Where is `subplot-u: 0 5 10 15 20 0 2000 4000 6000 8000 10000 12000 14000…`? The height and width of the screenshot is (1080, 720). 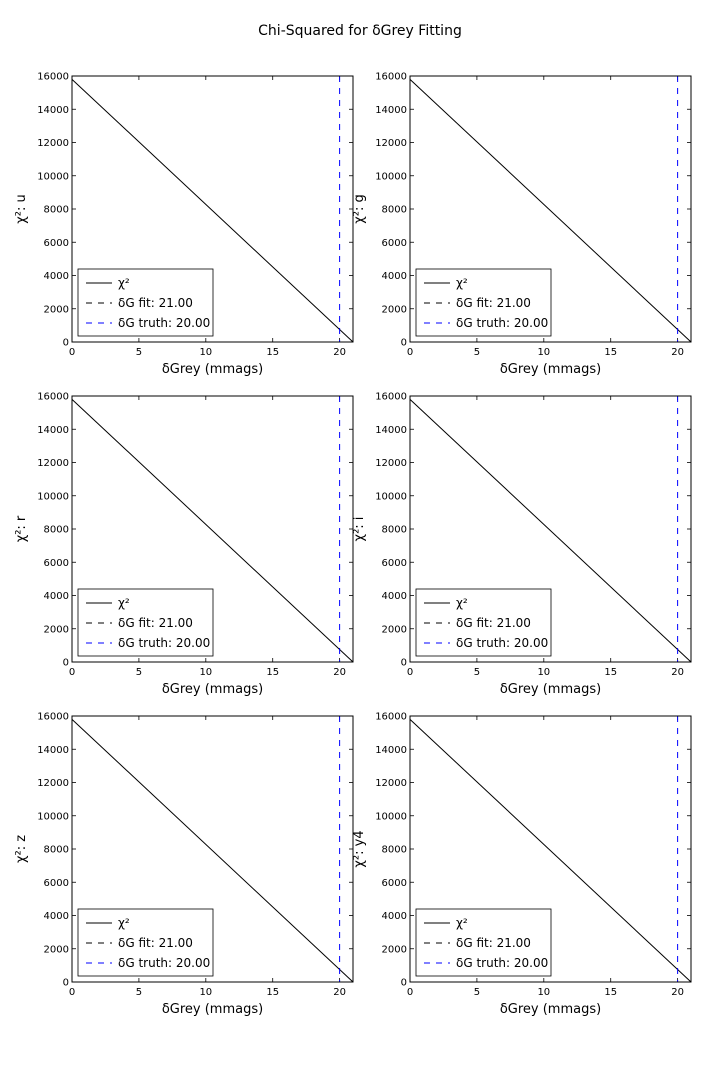
subplot-u: 0 5 10 15 20 0 2000 4000 6000 8000 10000 12000 14000… is located at coordinates (184, 224).